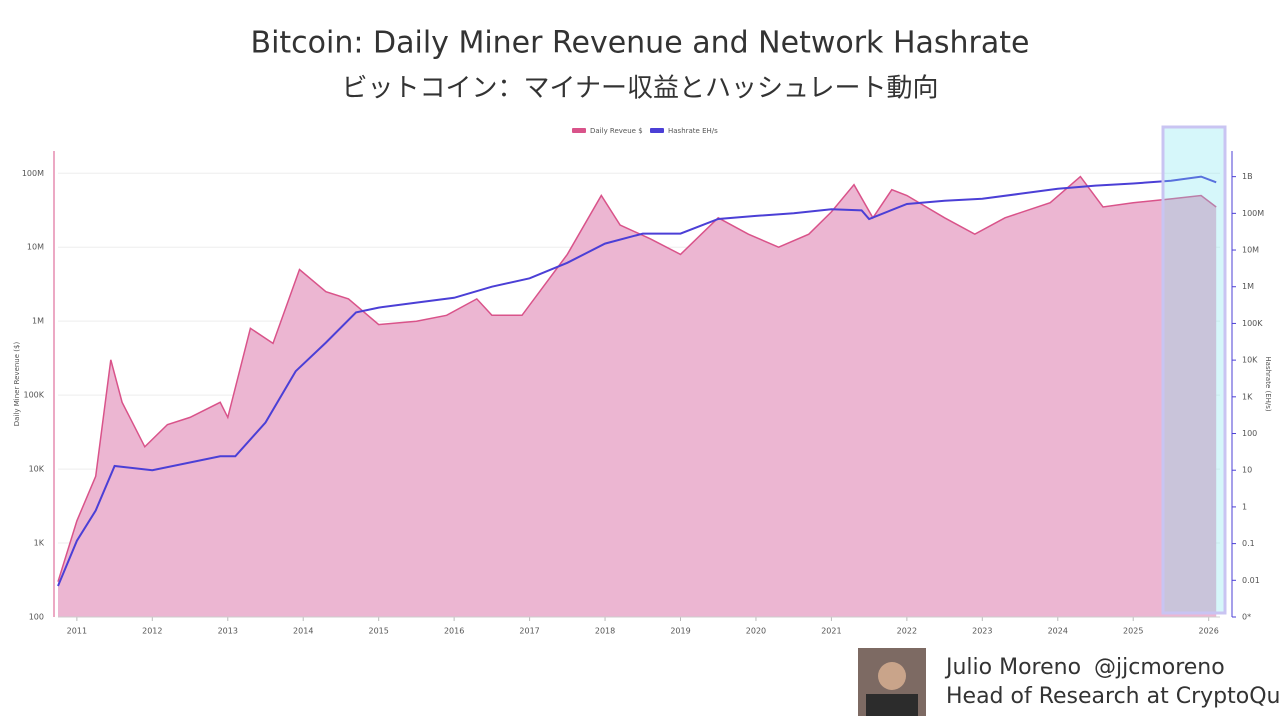 This screenshot has height=720, width=1280. Describe the element at coordinates (37, 469) in the screenshot. I see `y-tick-label: 10K` at that location.